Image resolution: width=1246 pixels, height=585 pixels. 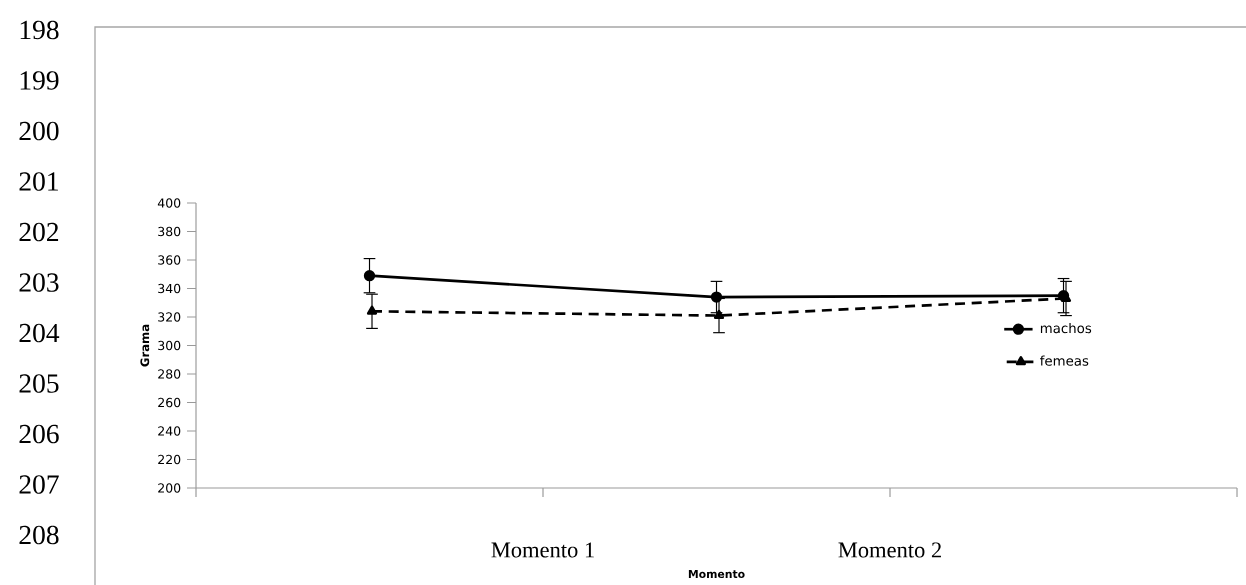 I want to click on y-tick-label: 320, so click(x=169, y=317).